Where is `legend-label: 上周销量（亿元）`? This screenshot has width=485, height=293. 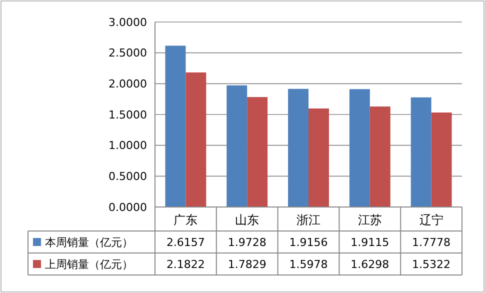
legend-label: 上周销量（亿元） is located at coordinates (89, 264).